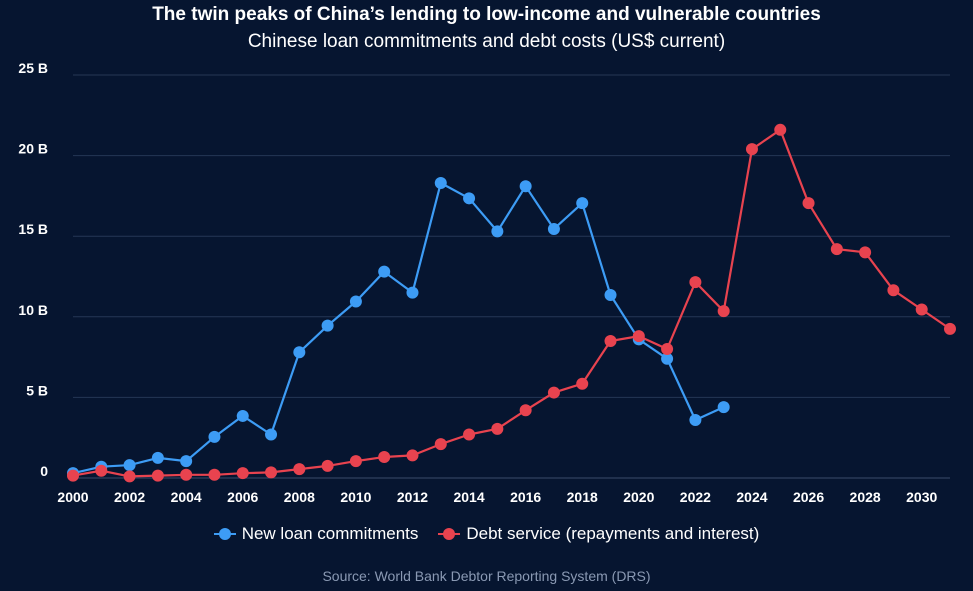 Image resolution: width=973 pixels, height=591 pixels. I want to click on x-tick-label: 2022, so click(695, 497).